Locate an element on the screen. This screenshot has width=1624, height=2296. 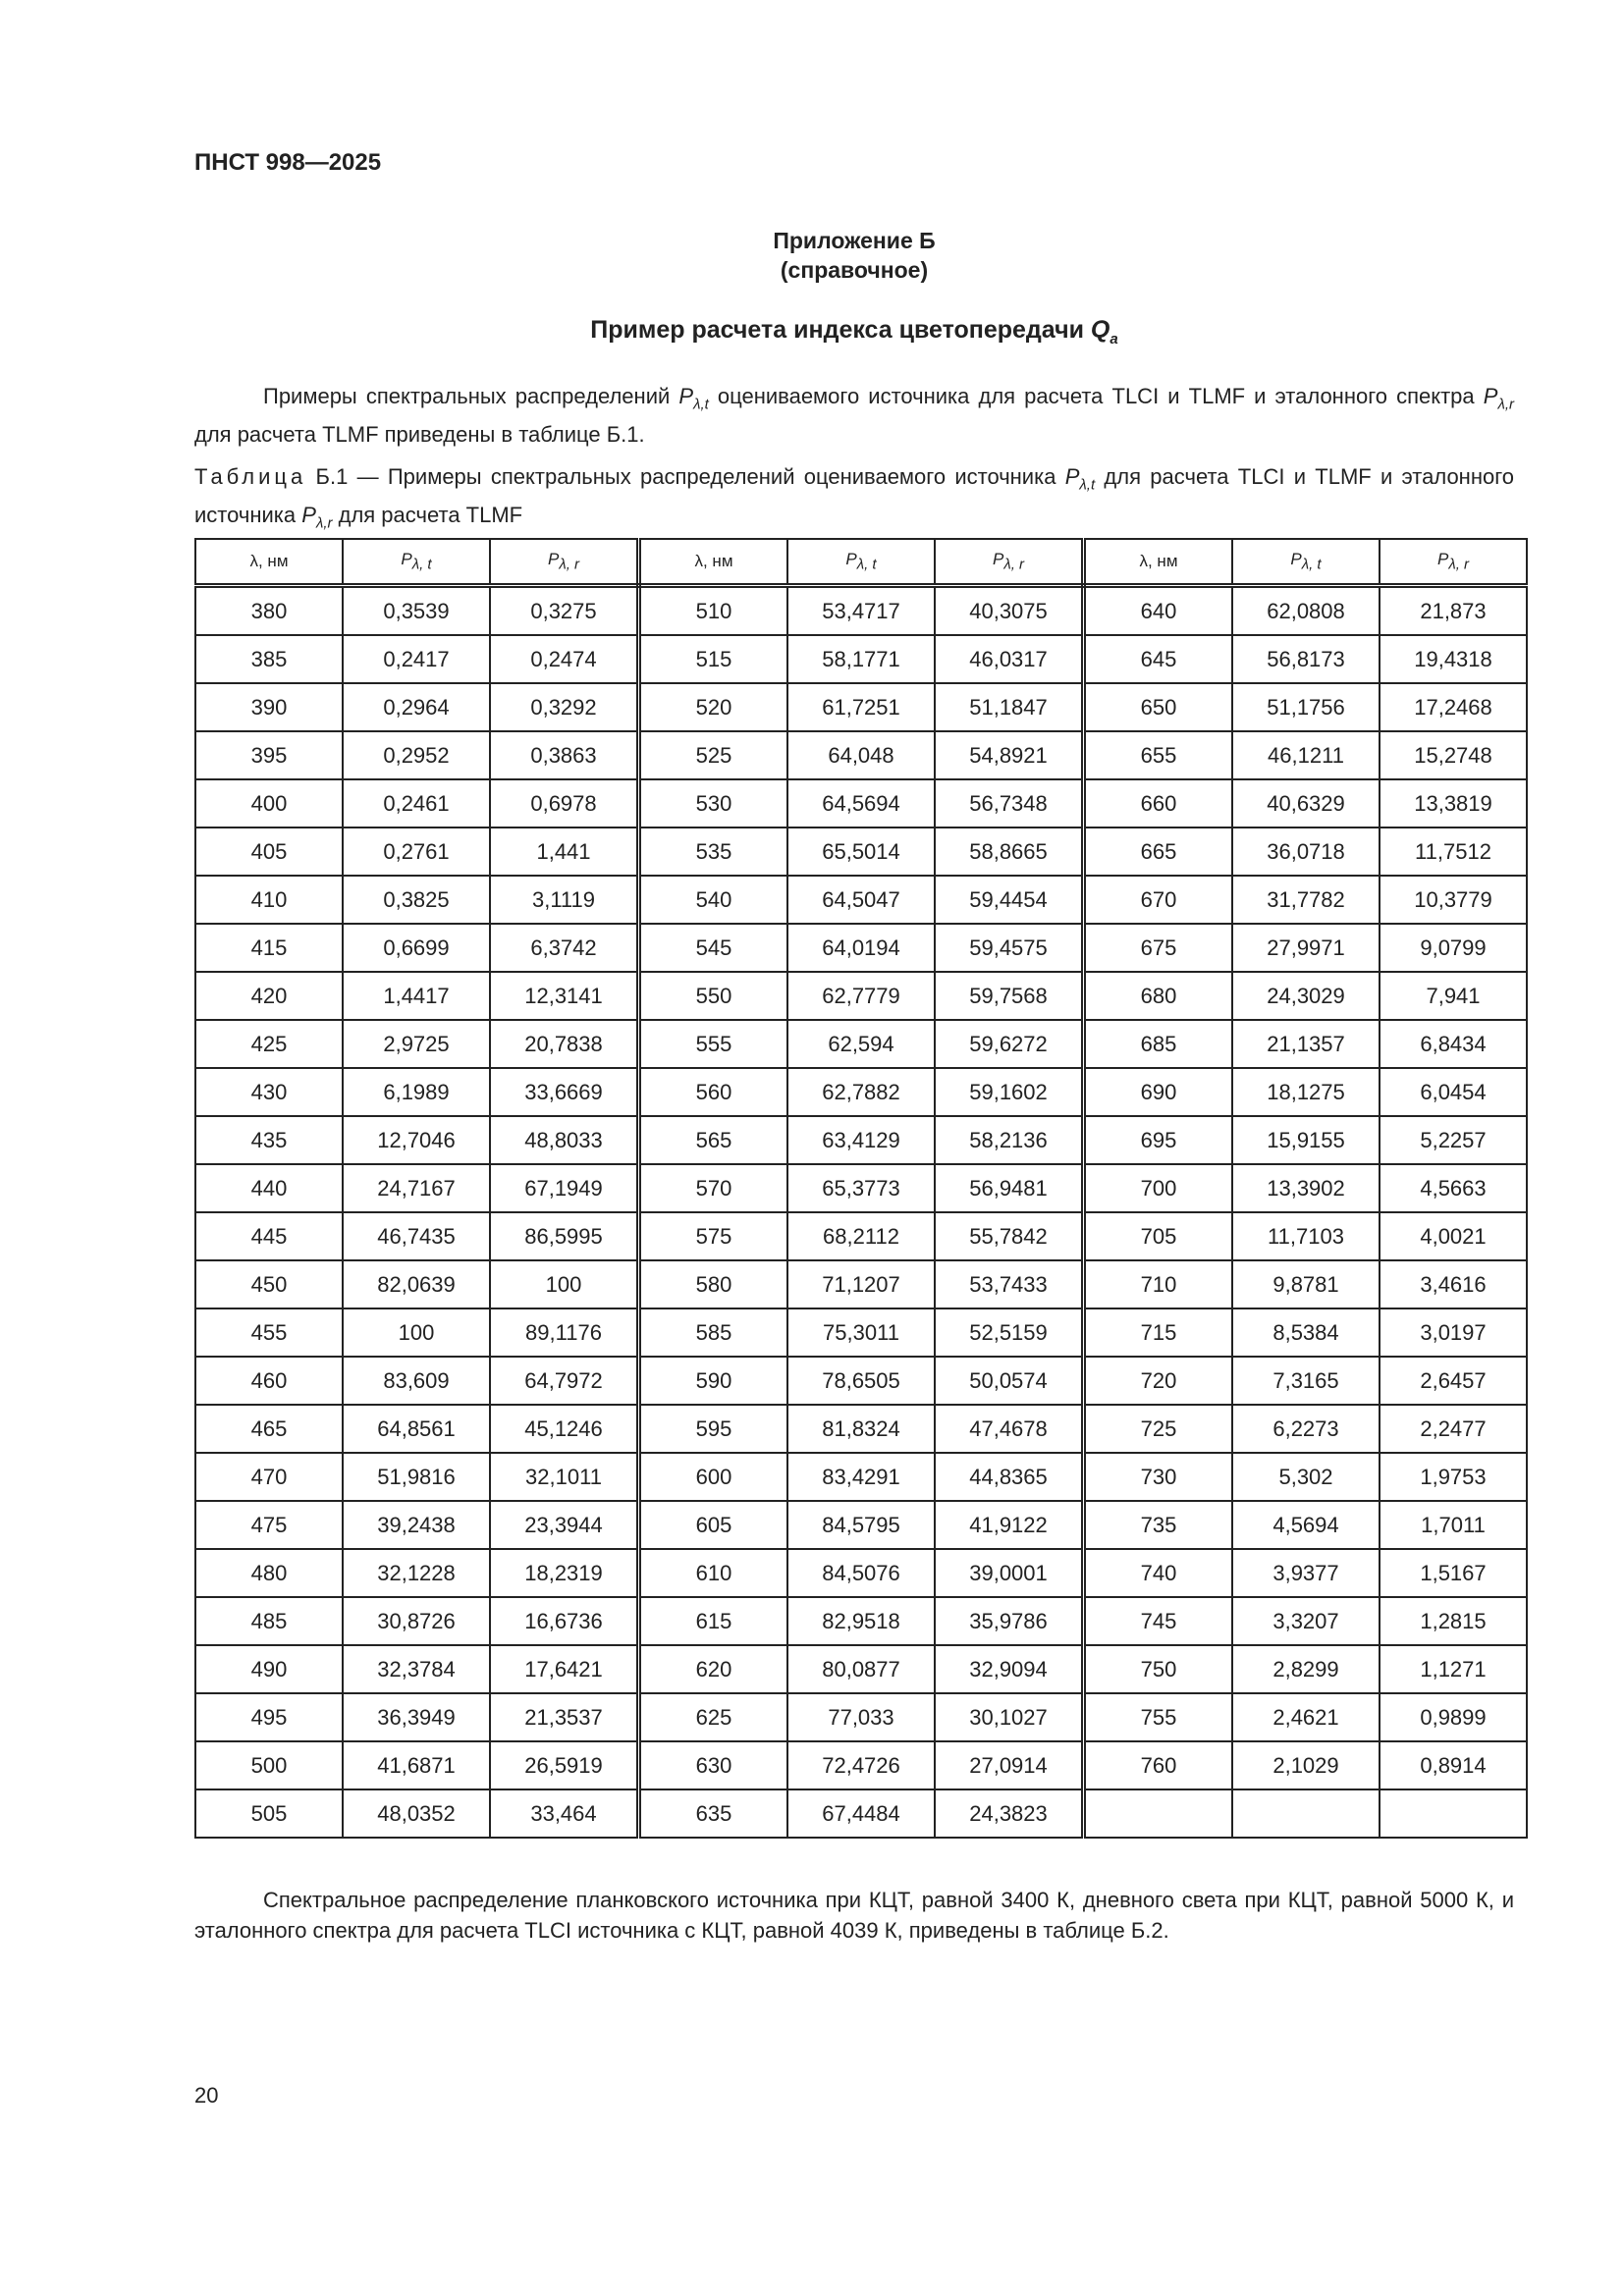
table-cell: 67,4484 is located at coordinates (861, 1814).